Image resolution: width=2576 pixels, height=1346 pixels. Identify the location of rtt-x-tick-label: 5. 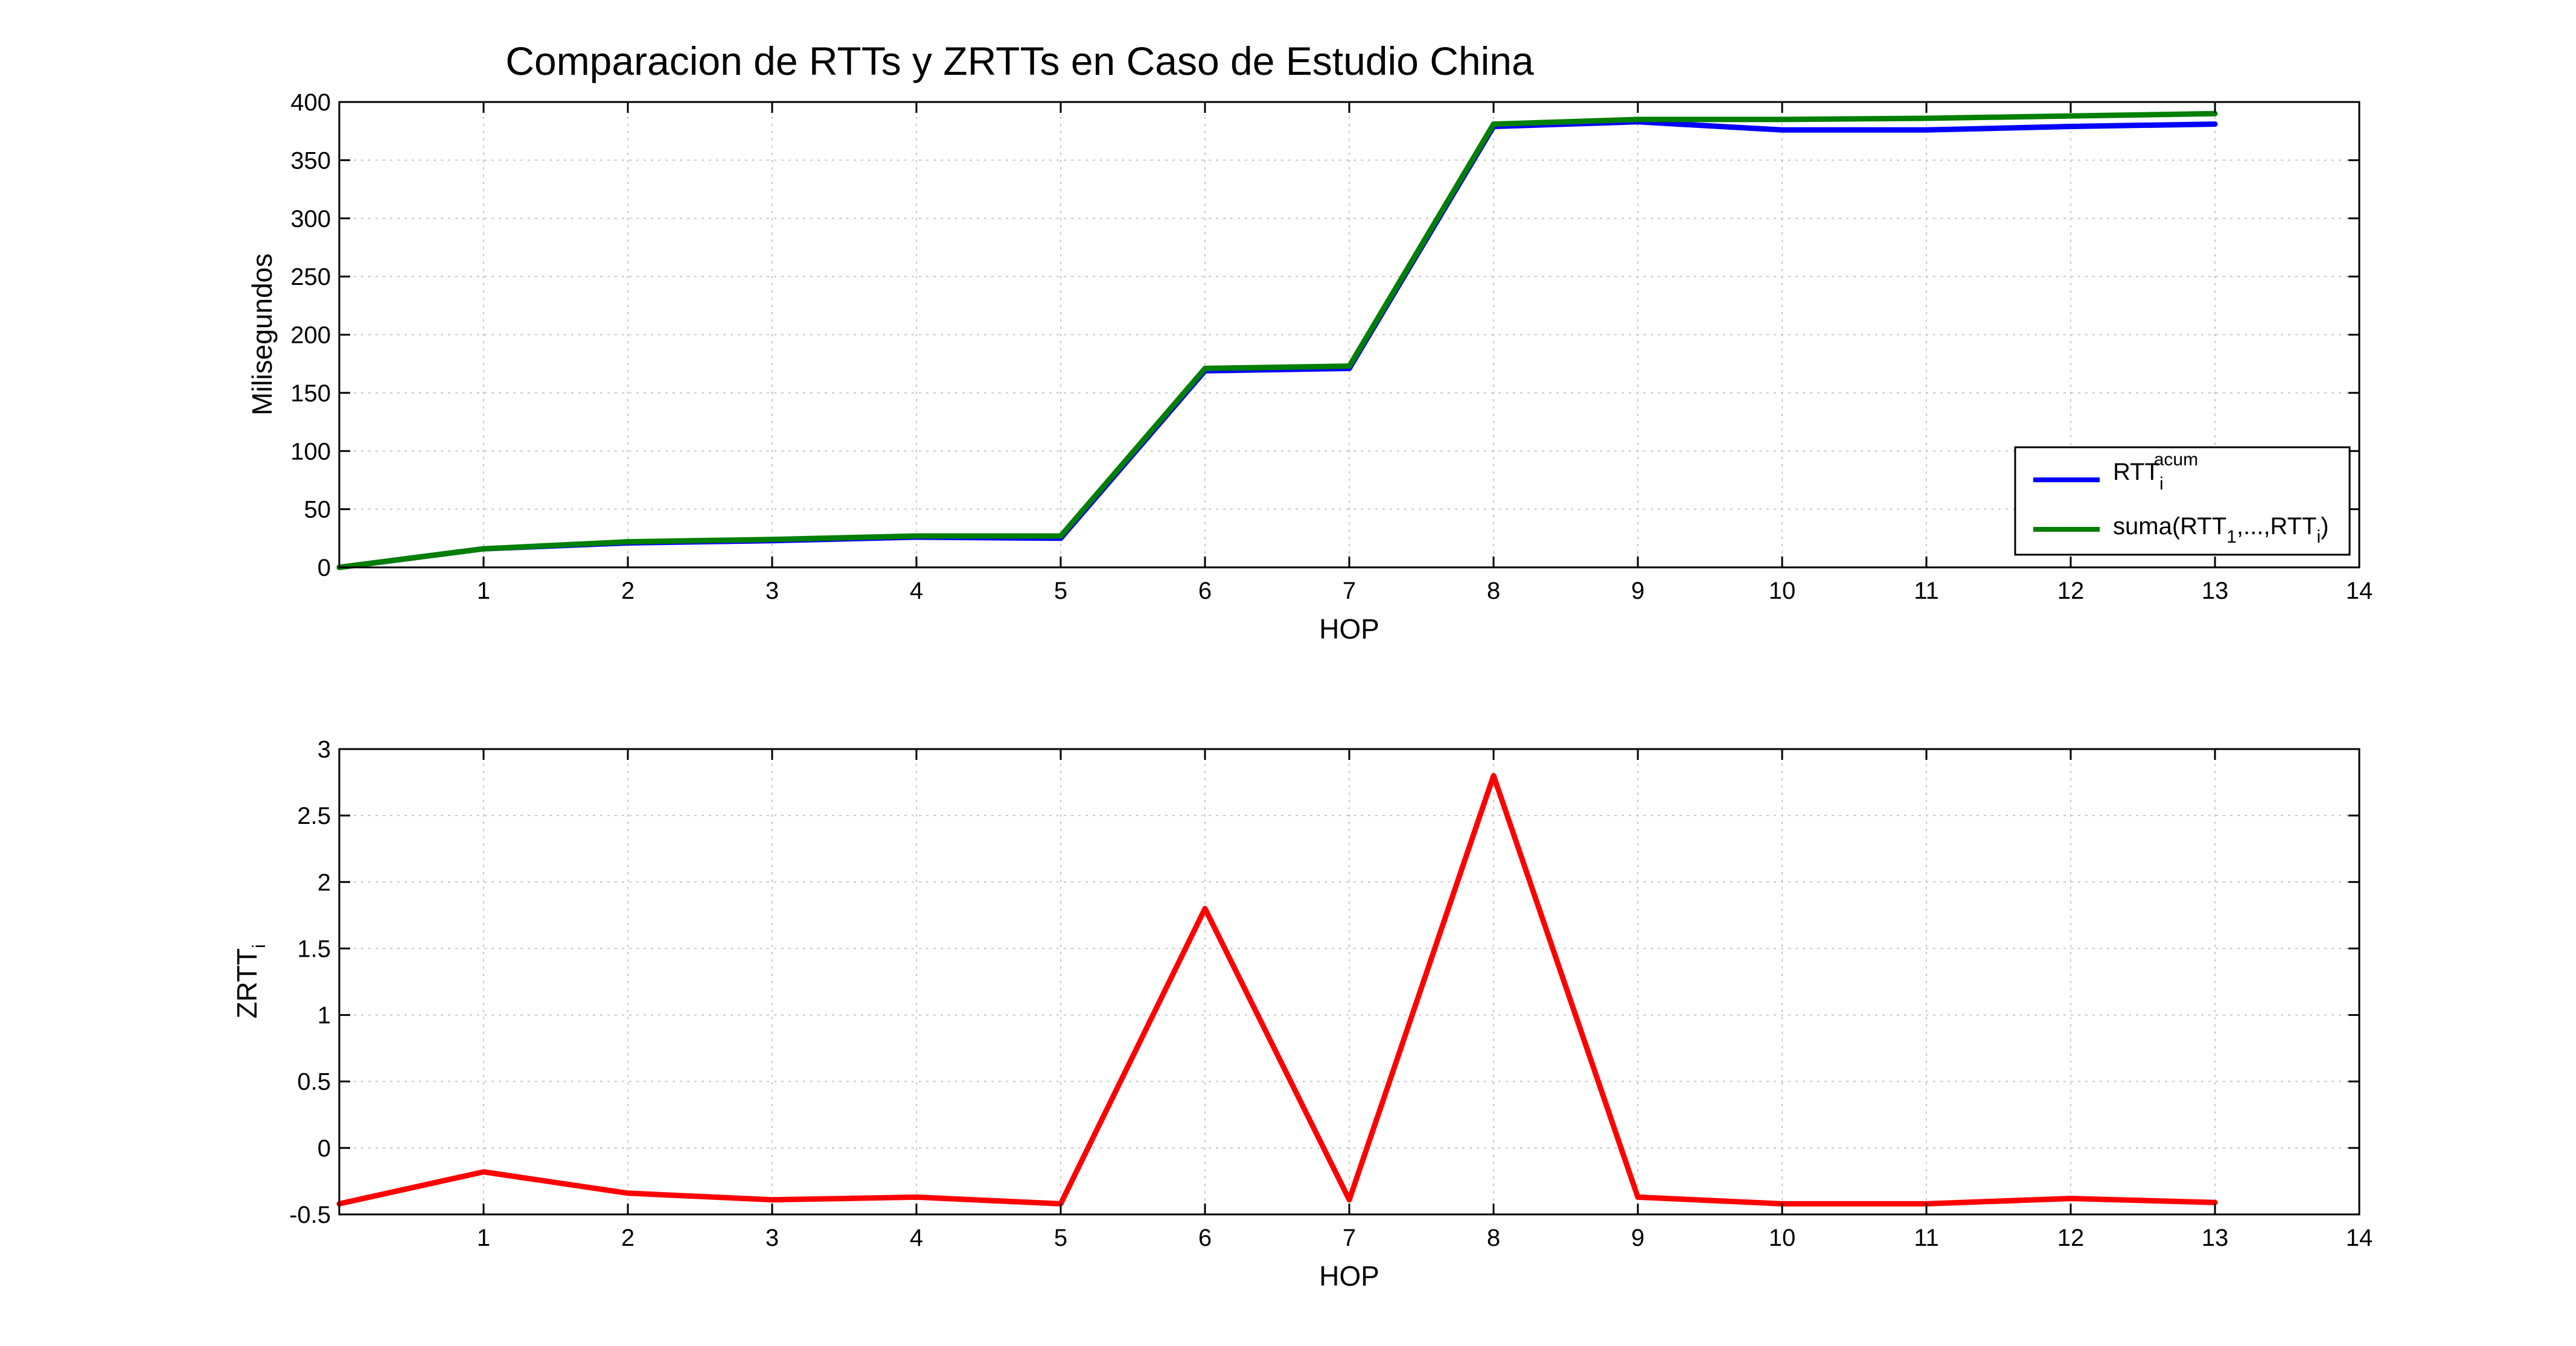
(1061, 591).